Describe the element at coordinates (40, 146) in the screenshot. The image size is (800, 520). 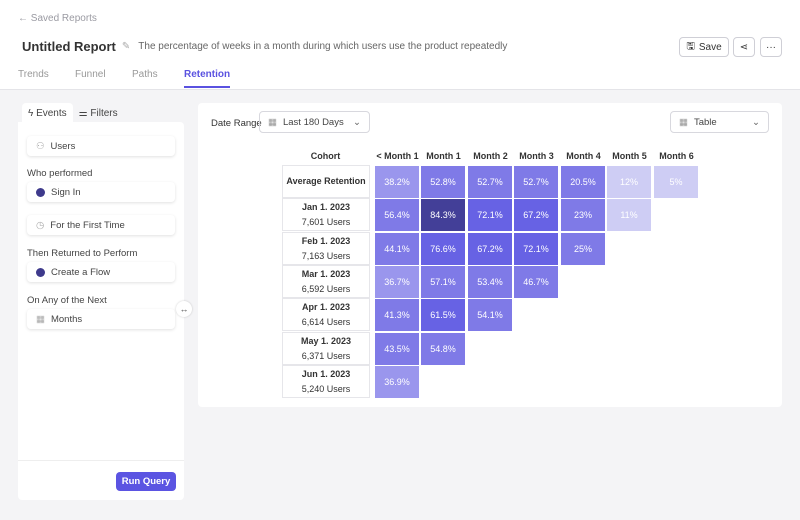
I see `user-icon: ⚇` at that location.